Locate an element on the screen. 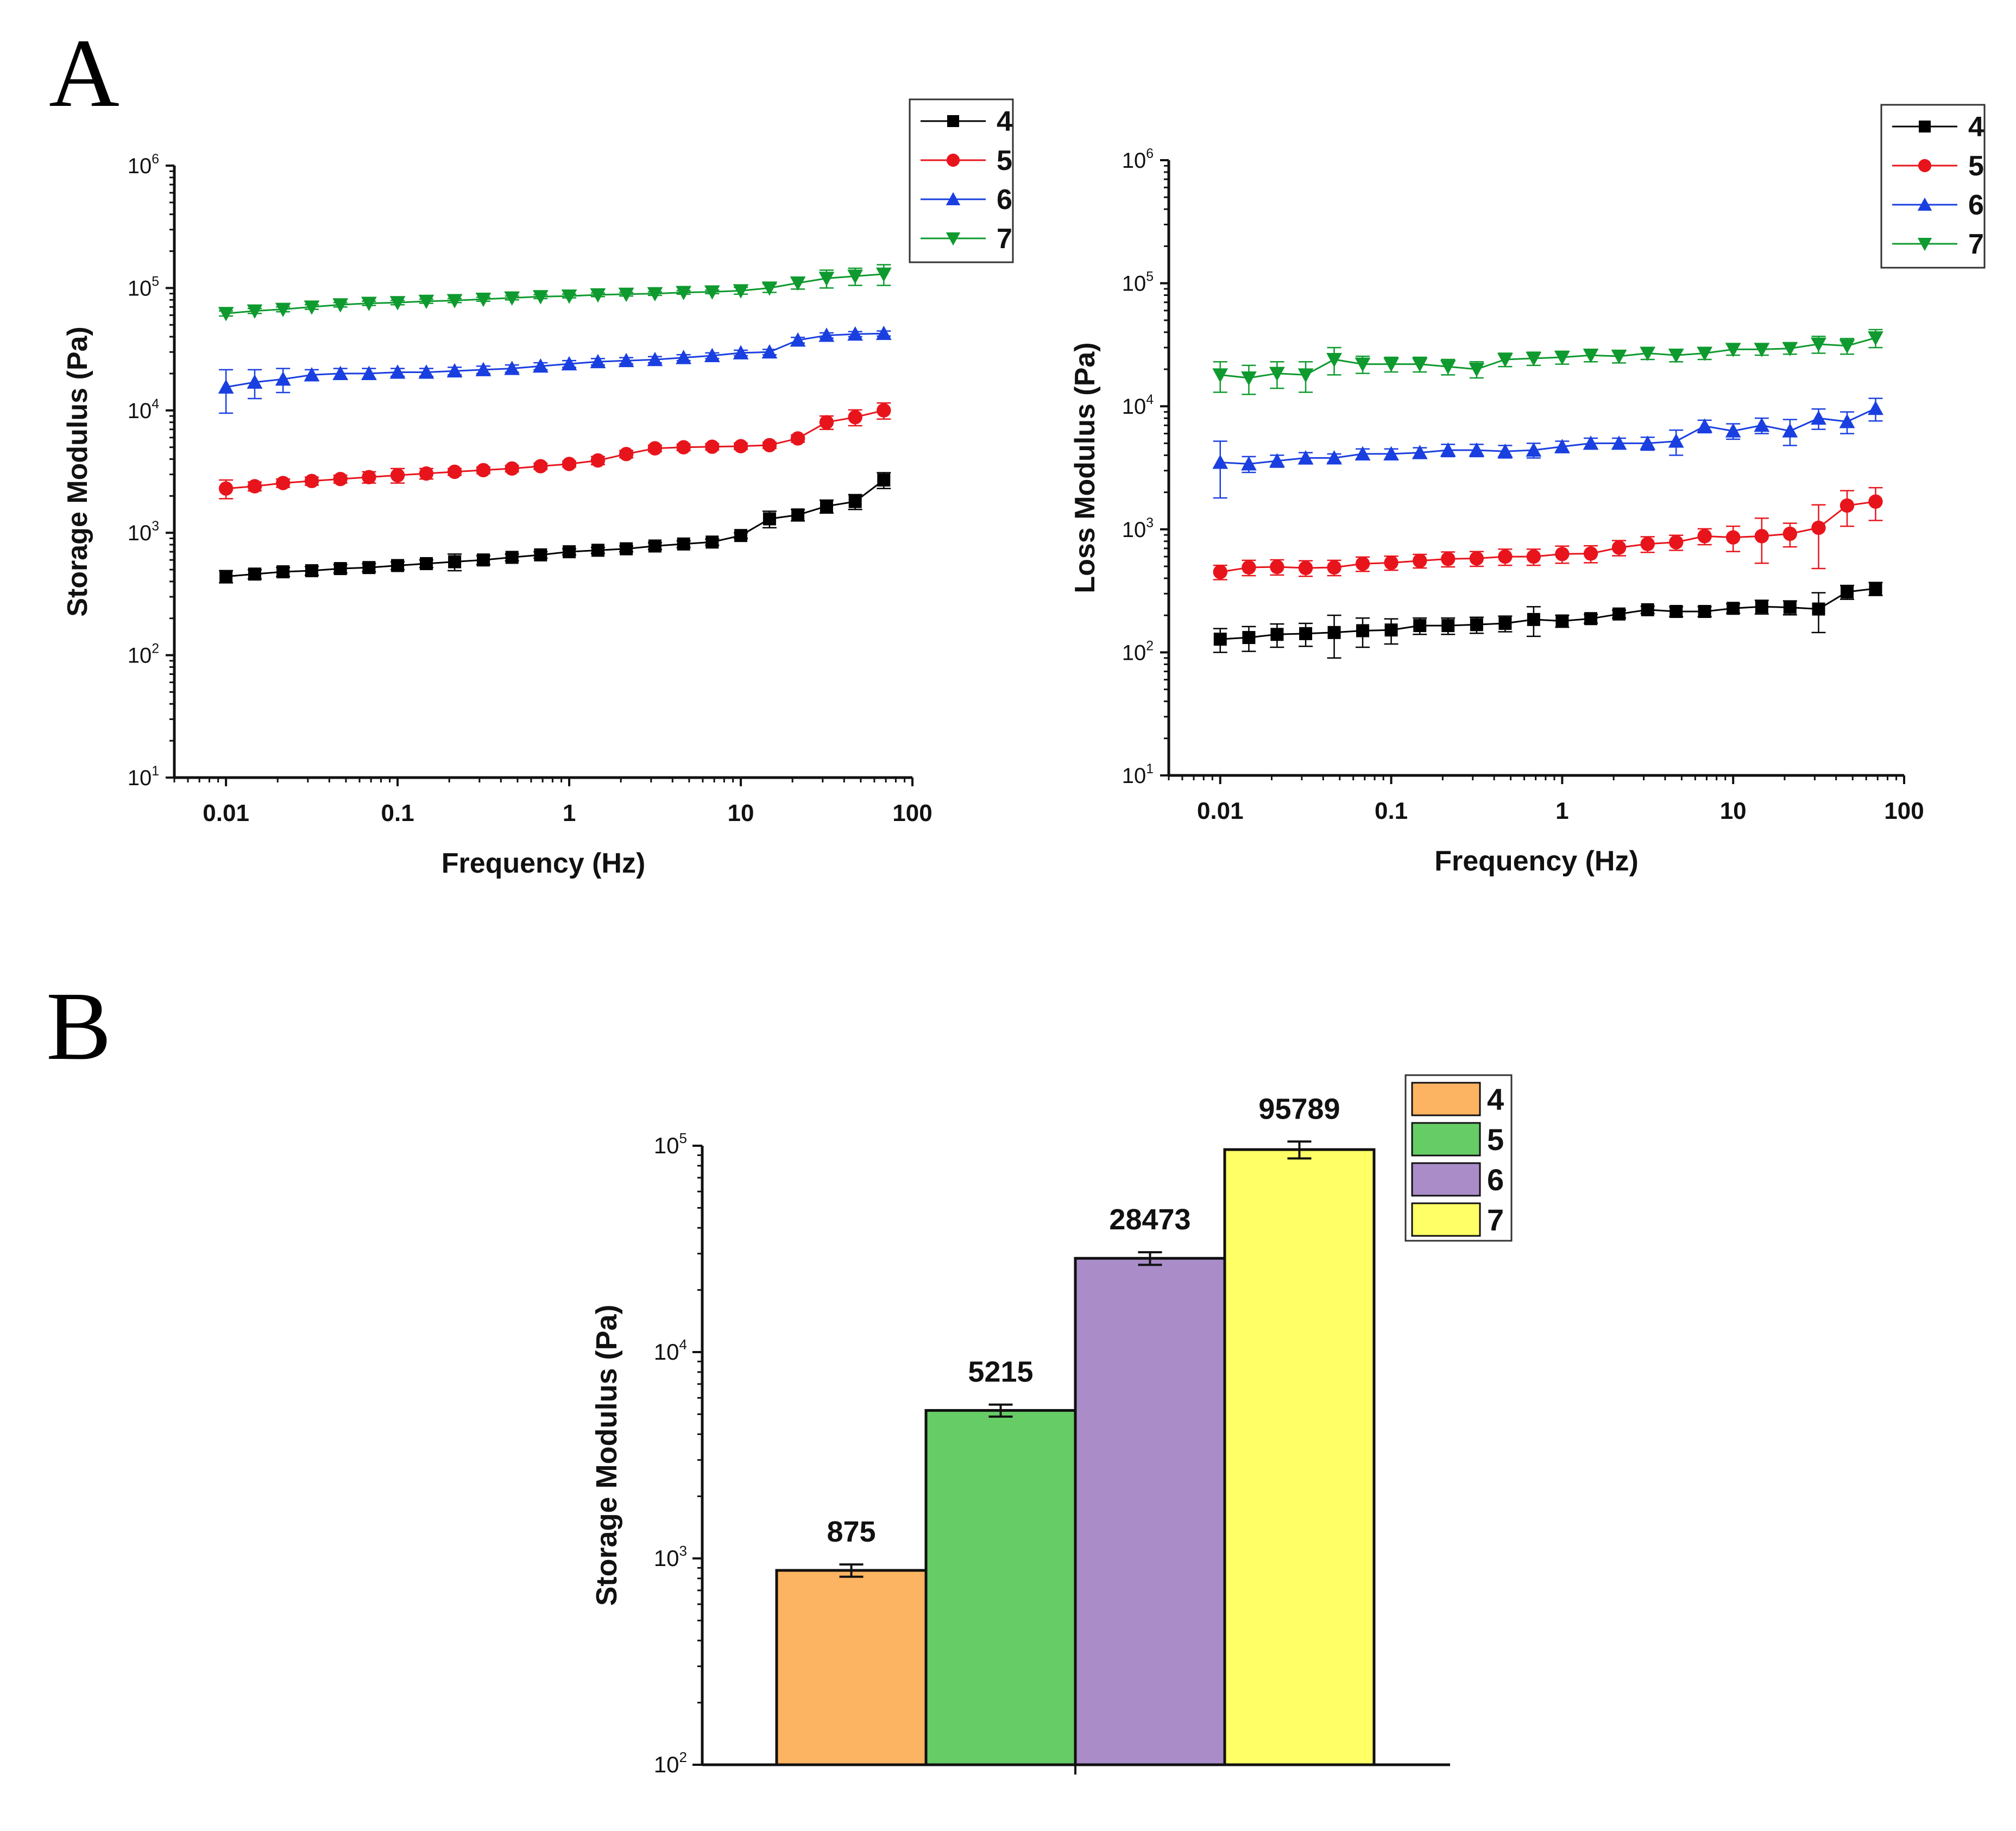 The height and width of the screenshot is (1831, 2016). legend-label-6: 6 is located at coordinates (1495, 1180).